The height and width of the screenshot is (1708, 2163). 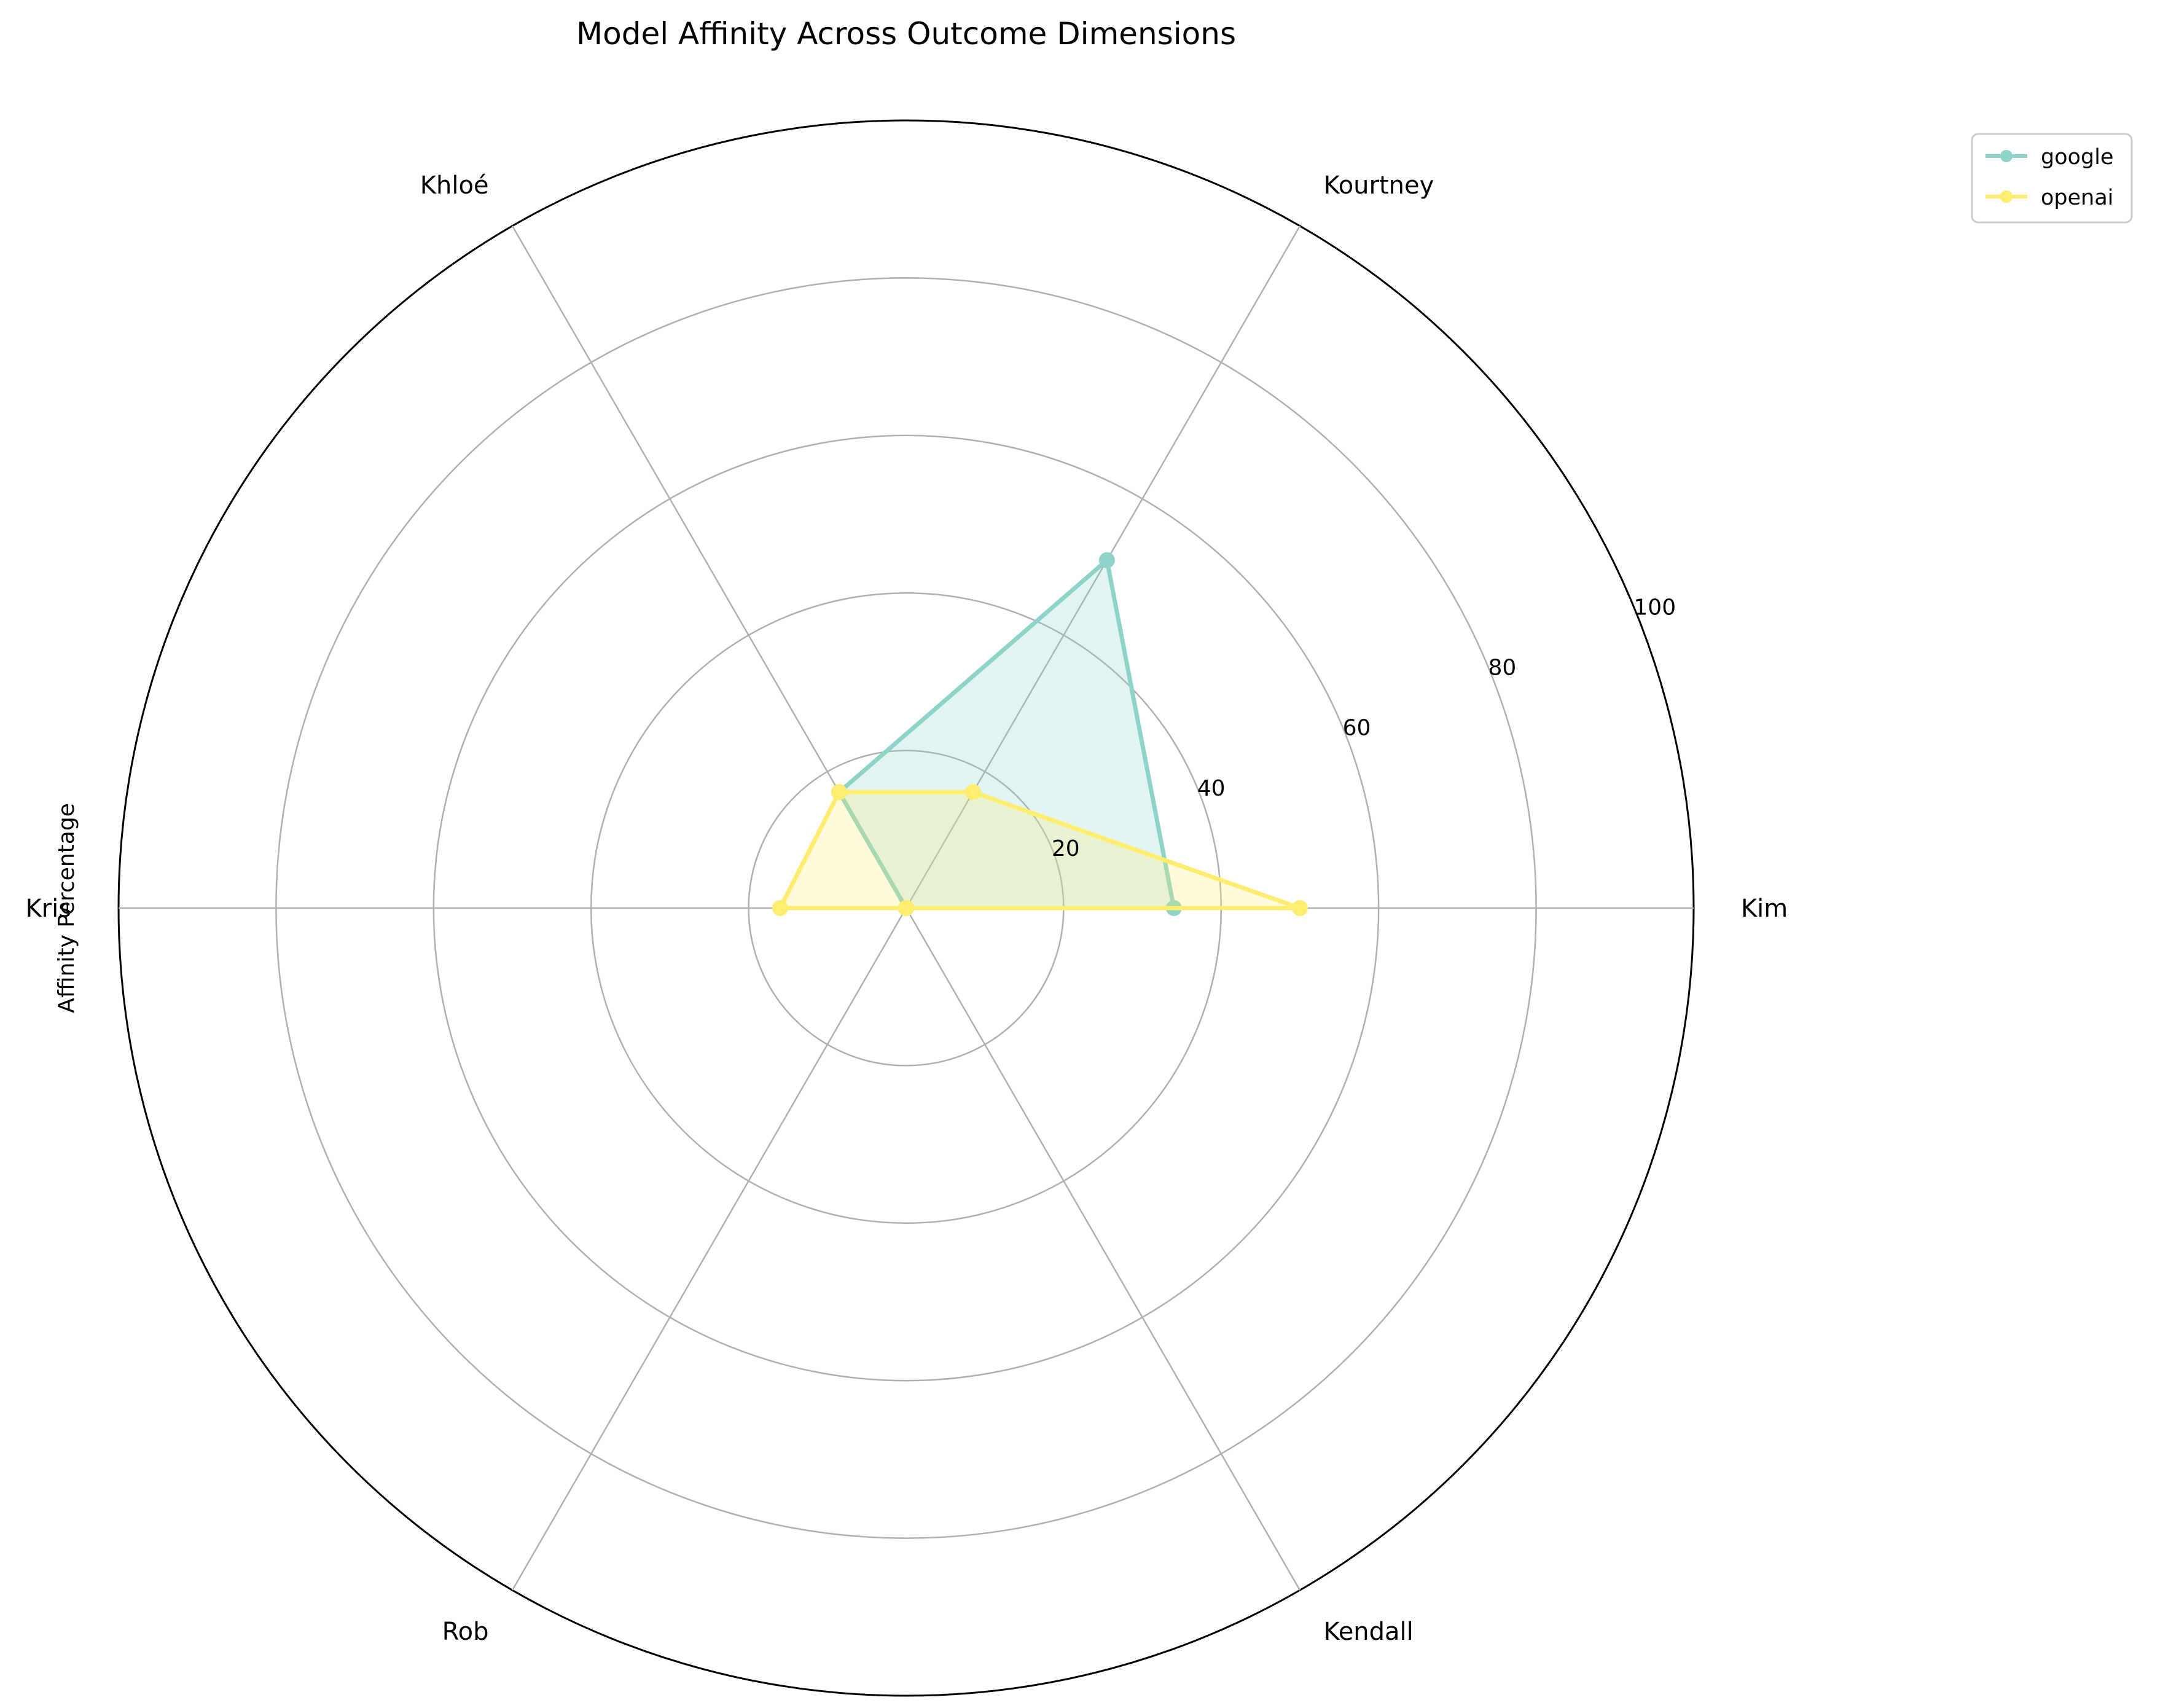 I want to click on series-area-openai, so click(x=1040, y=850).